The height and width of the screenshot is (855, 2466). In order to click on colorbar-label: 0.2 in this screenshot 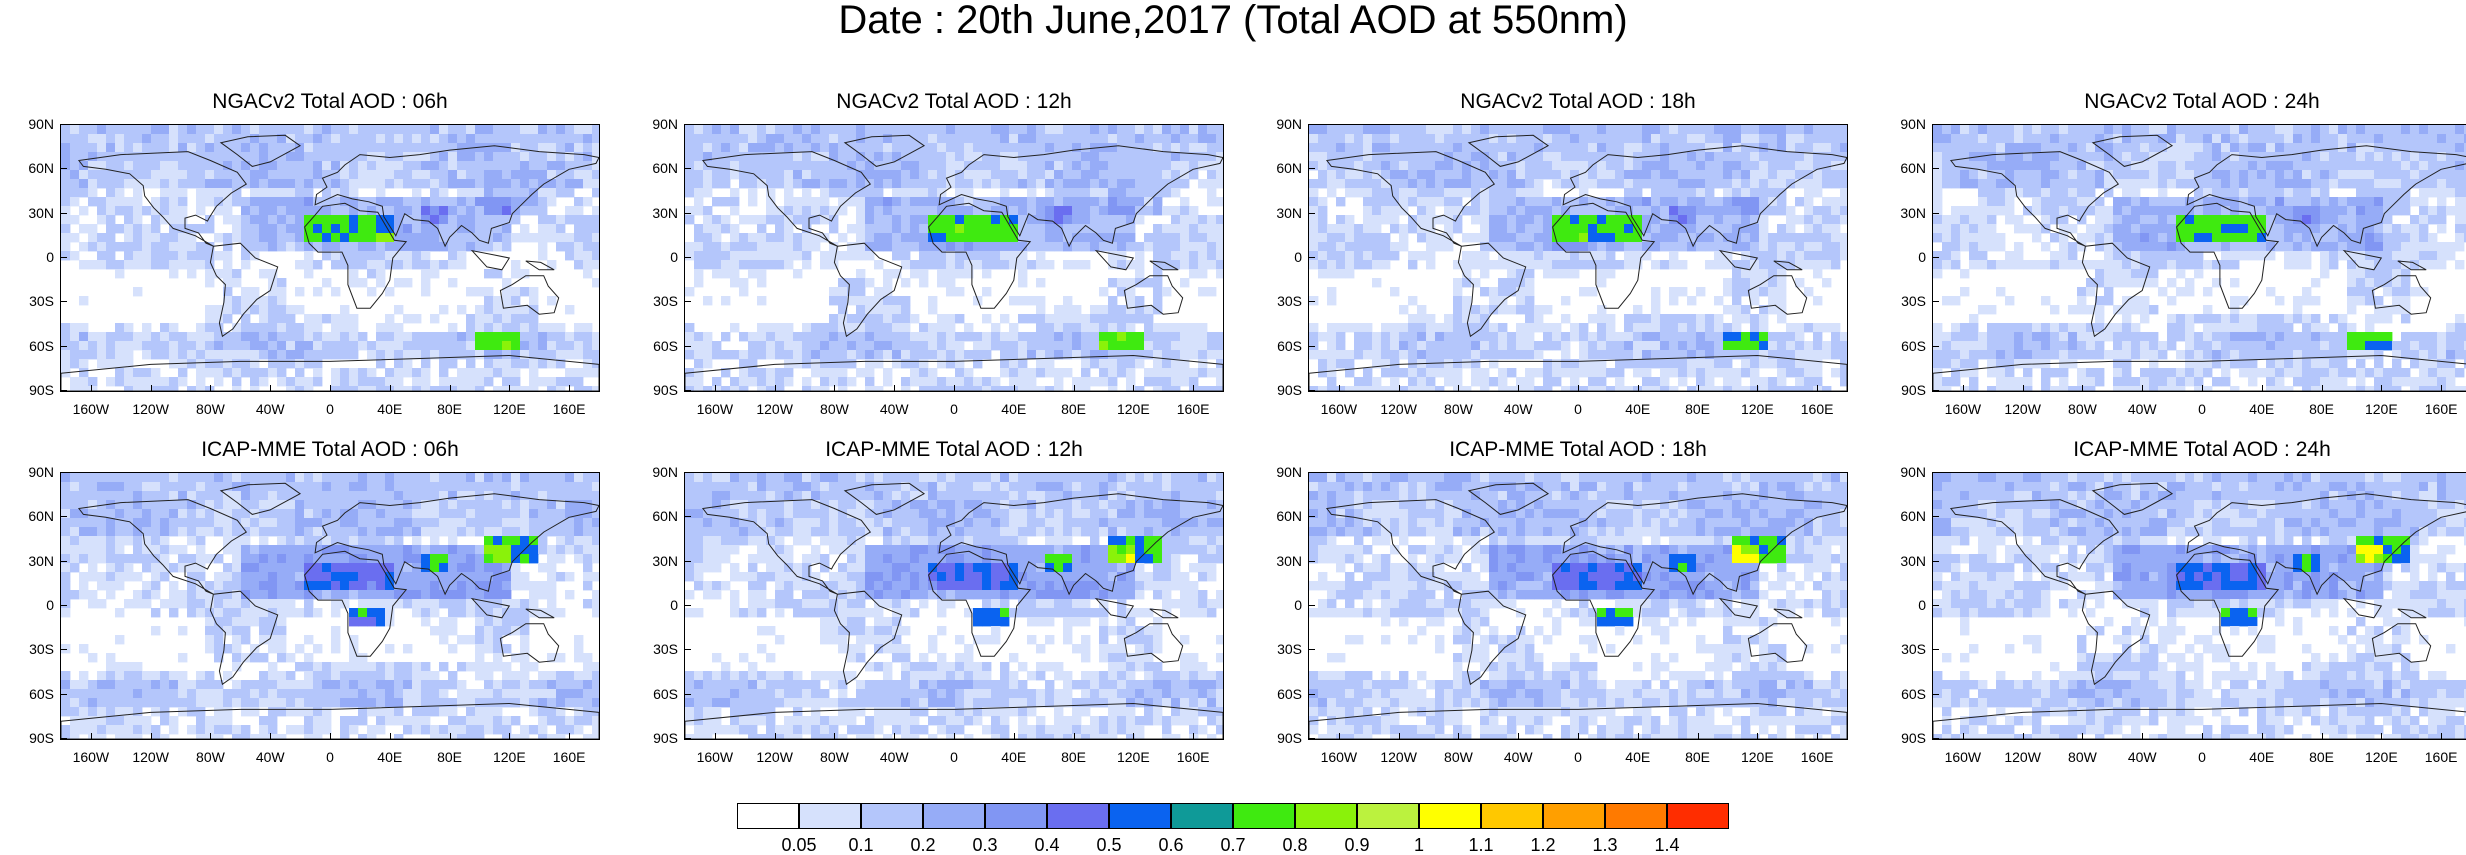, I will do `click(923, 845)`.